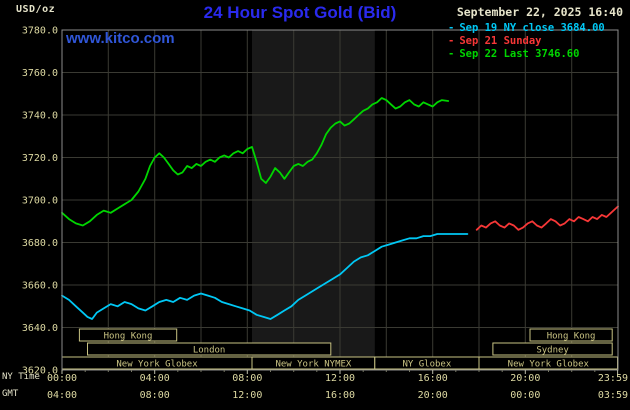 This screenshot has height=410, width=630. I want to click on legend-label-sep19: Sep 19 NY close 3684.00, so click(532, 28).